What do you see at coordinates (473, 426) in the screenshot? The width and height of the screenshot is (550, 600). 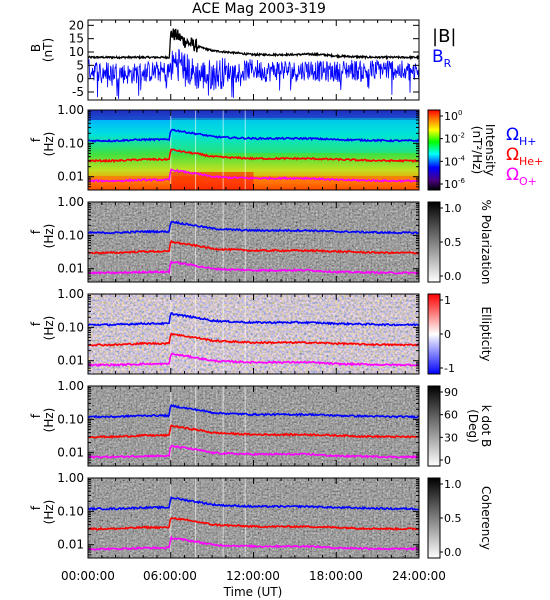 I see `colorbar-label: (Deg)` at bounding box center [473, 426].